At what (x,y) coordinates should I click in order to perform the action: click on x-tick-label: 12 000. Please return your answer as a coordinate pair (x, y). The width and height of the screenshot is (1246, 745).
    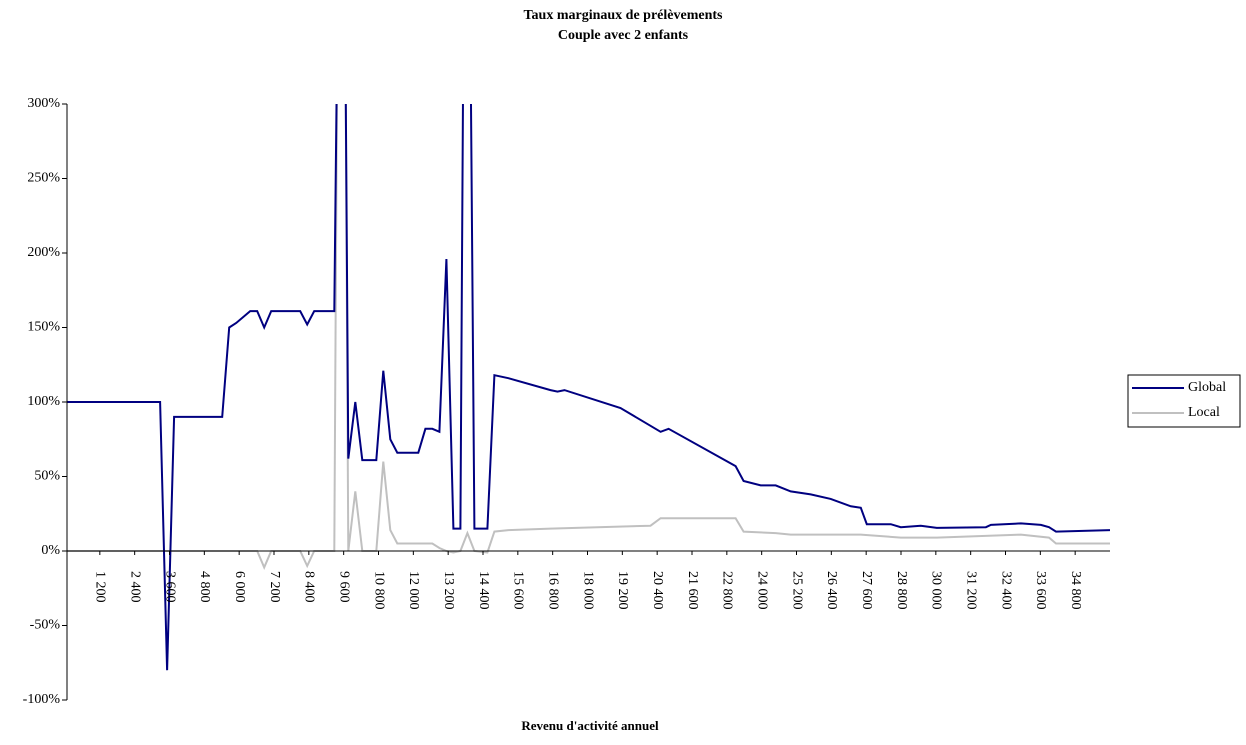
    Looking at the image, I should click on (413, 590).